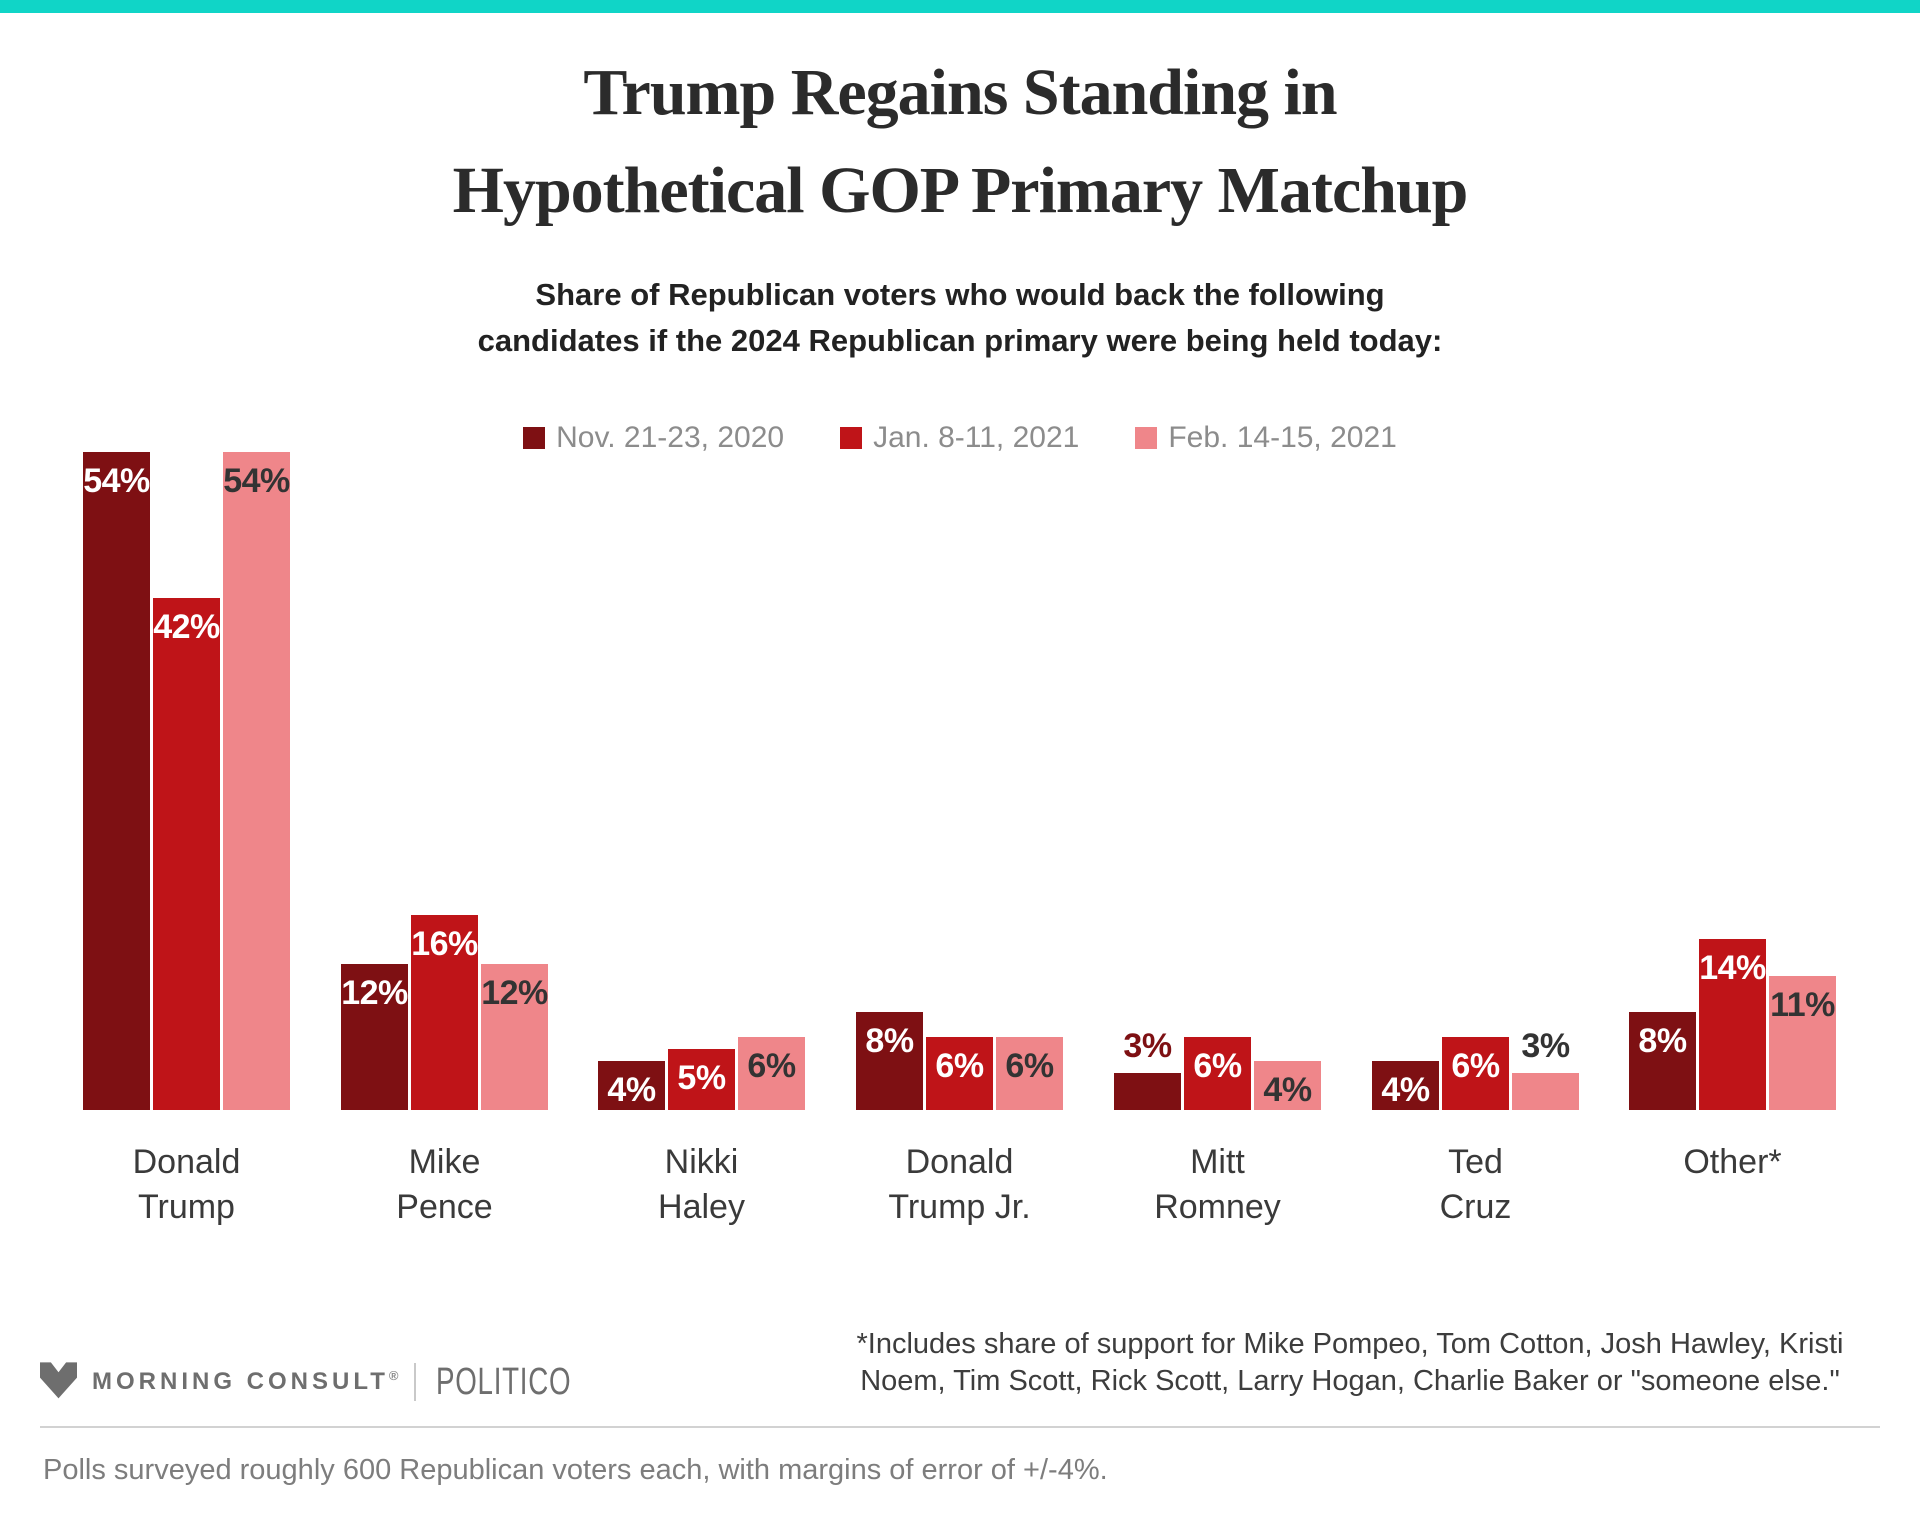 This screenshot has width=1920, height=1536. What do you see at coordinates (1802, 1005) in the screenshot?
I see `bar-value-label: 11%` at bounding box center [1802, 1005].